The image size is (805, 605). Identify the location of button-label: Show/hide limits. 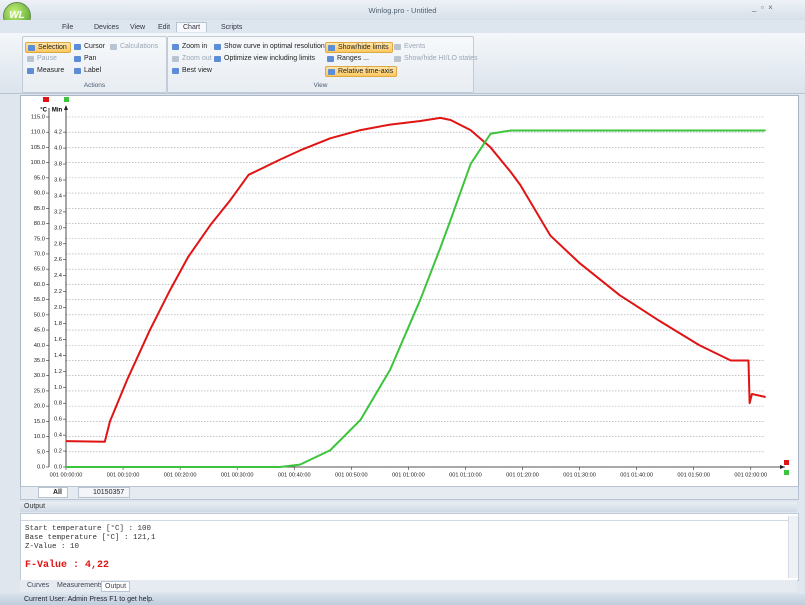
(363, 47).